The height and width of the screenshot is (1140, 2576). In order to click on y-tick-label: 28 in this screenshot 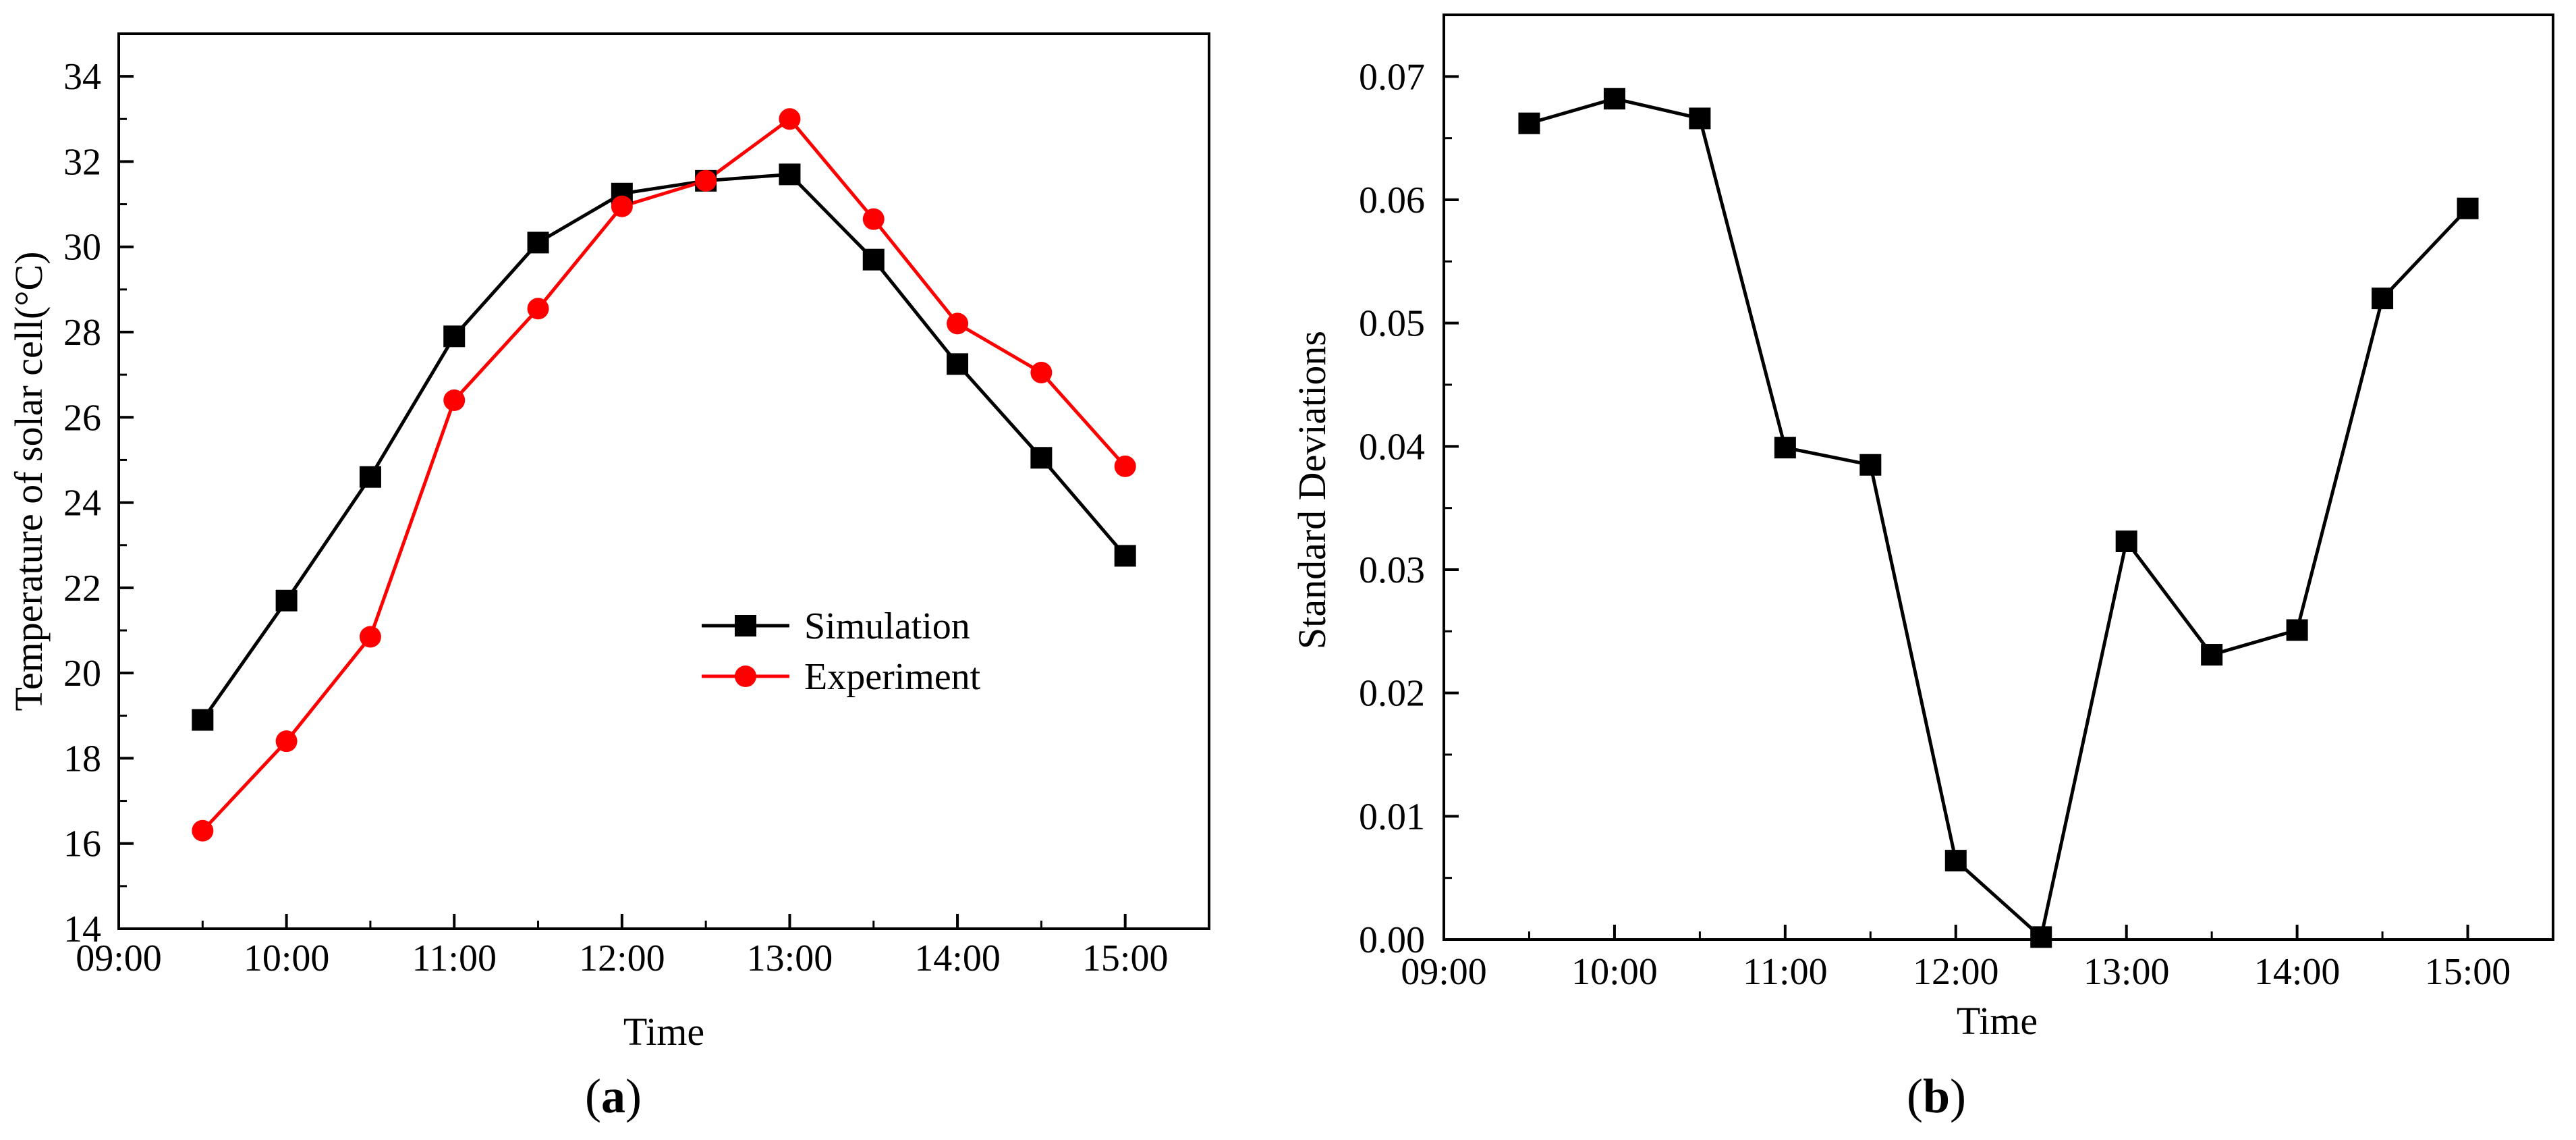, I will do `click(82, 333)`.